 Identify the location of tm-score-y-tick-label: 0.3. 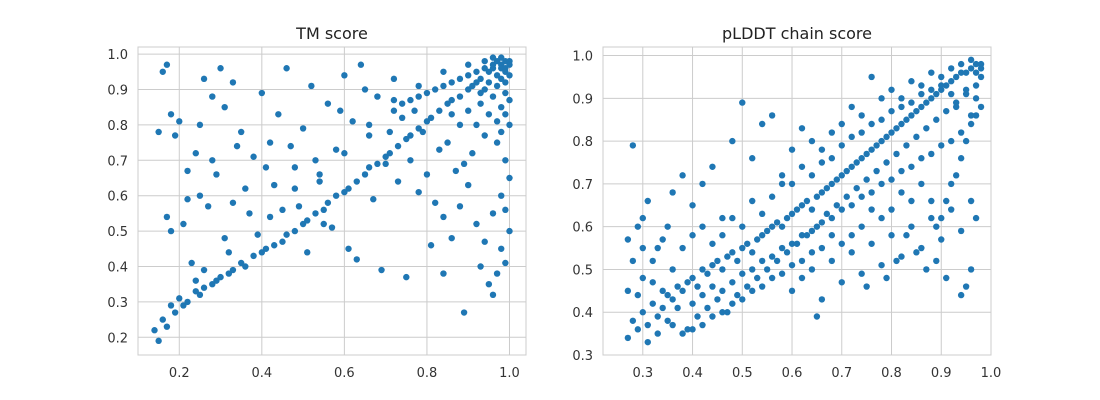
(117, 303).